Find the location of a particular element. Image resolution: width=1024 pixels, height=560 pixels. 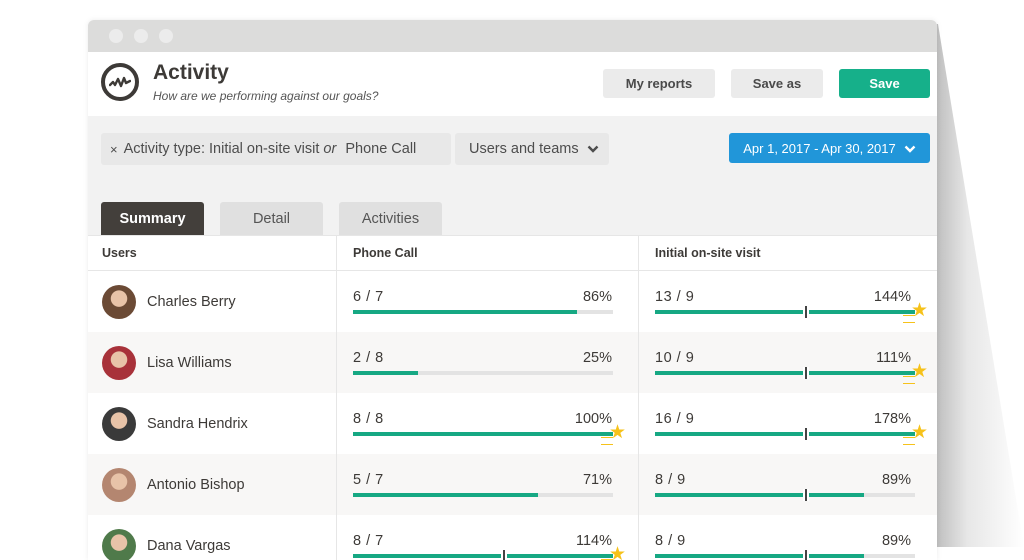

table-row: Lisa Williams 2 / 8 25% 10 / 9 111% ★ is located at coordinates (512, 362).